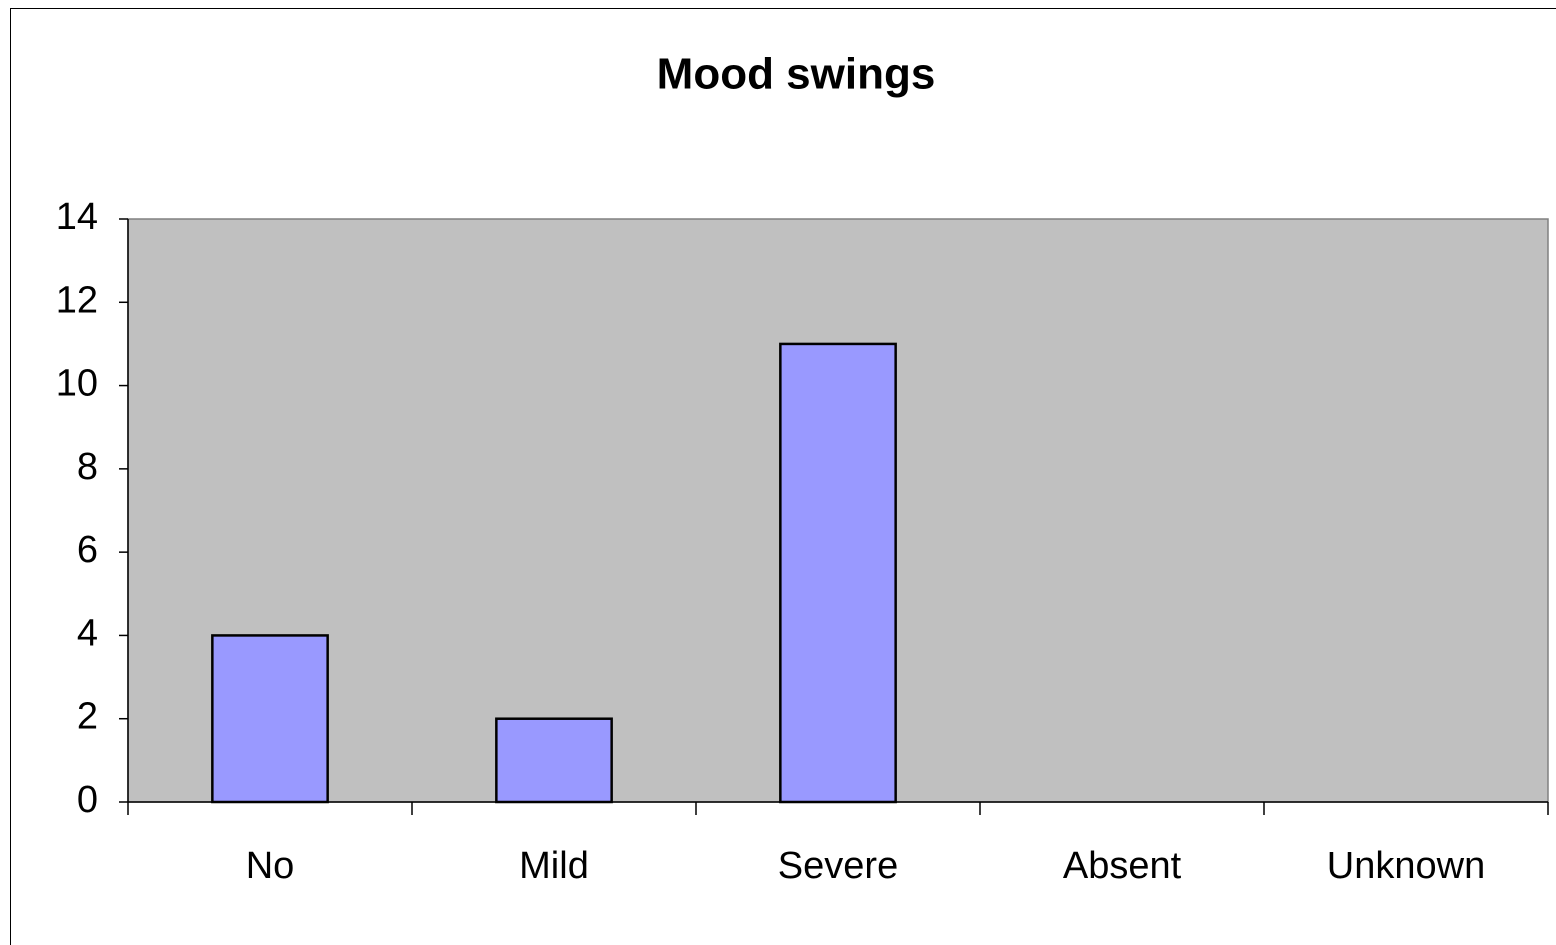 Image resolution: width=1556 pixels, height=945 pixels. I want to click on y-tick-label: 8, so click(87, 467).